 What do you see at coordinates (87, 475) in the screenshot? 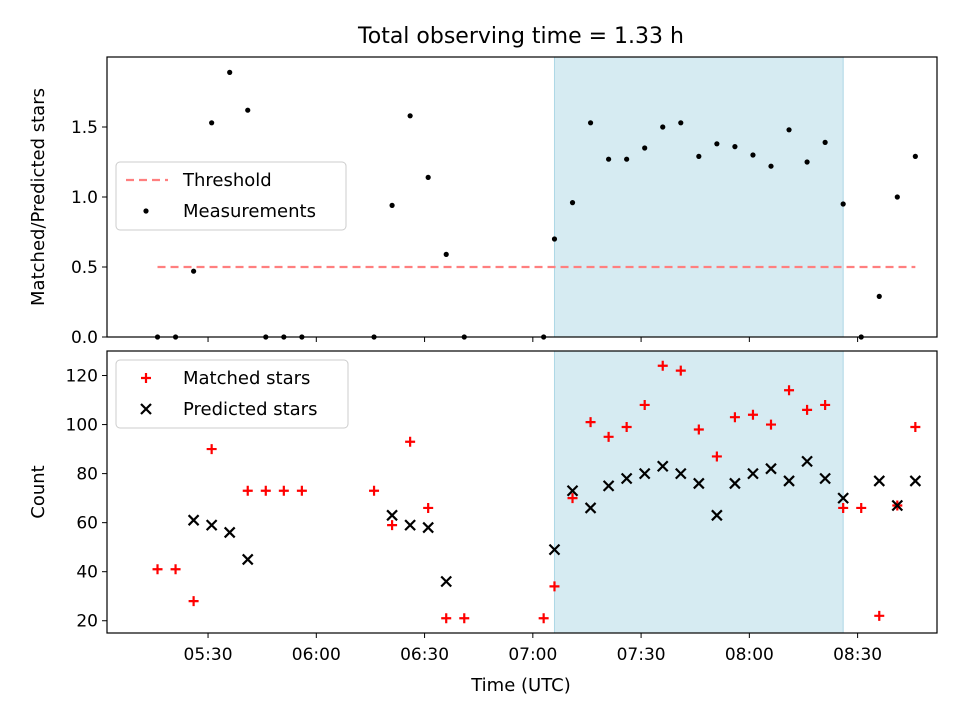
I see `y-tick-label: 80` at bounding box center [87, 475].